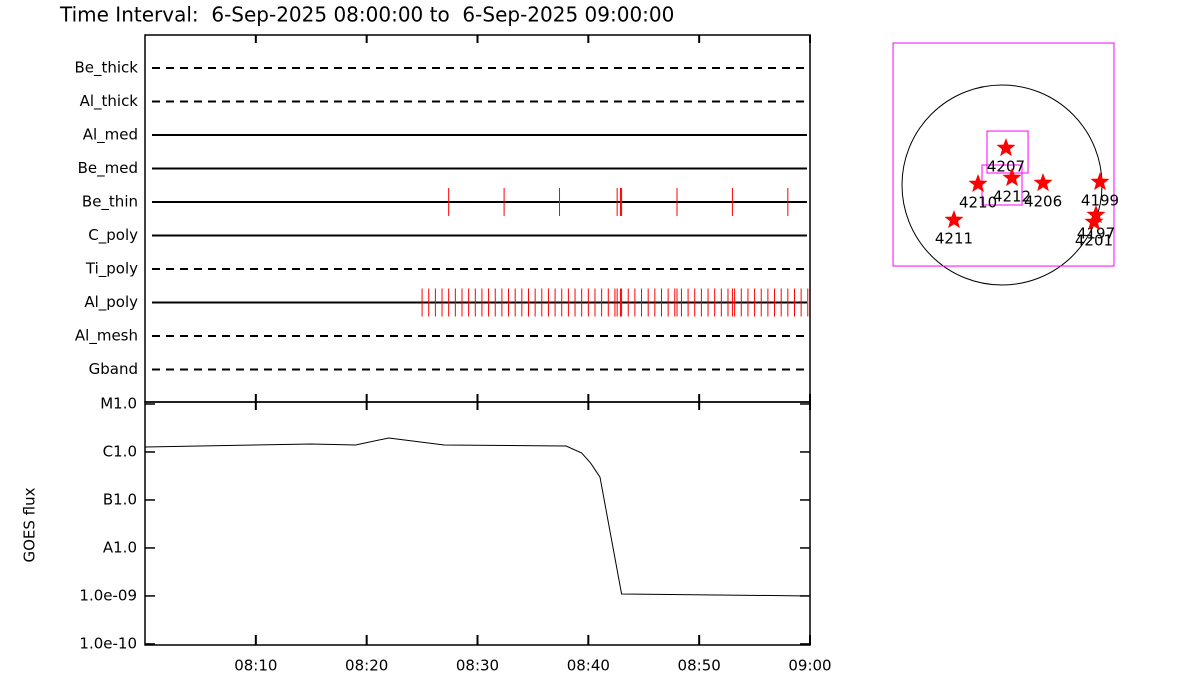 The width and height of the screenshot is (1200, 700). What do you see at coordinates (106, 336) in the screenshot?
I see `filter-label: Al_mesh` at bounding box center [106, 336].